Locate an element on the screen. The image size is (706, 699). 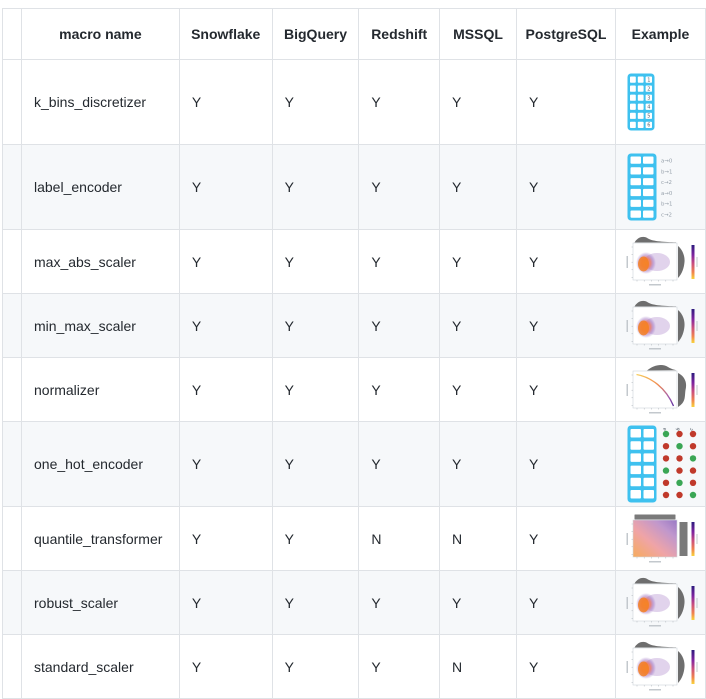
curve-distribution-plot-icon is located at coordinates (660, 389).